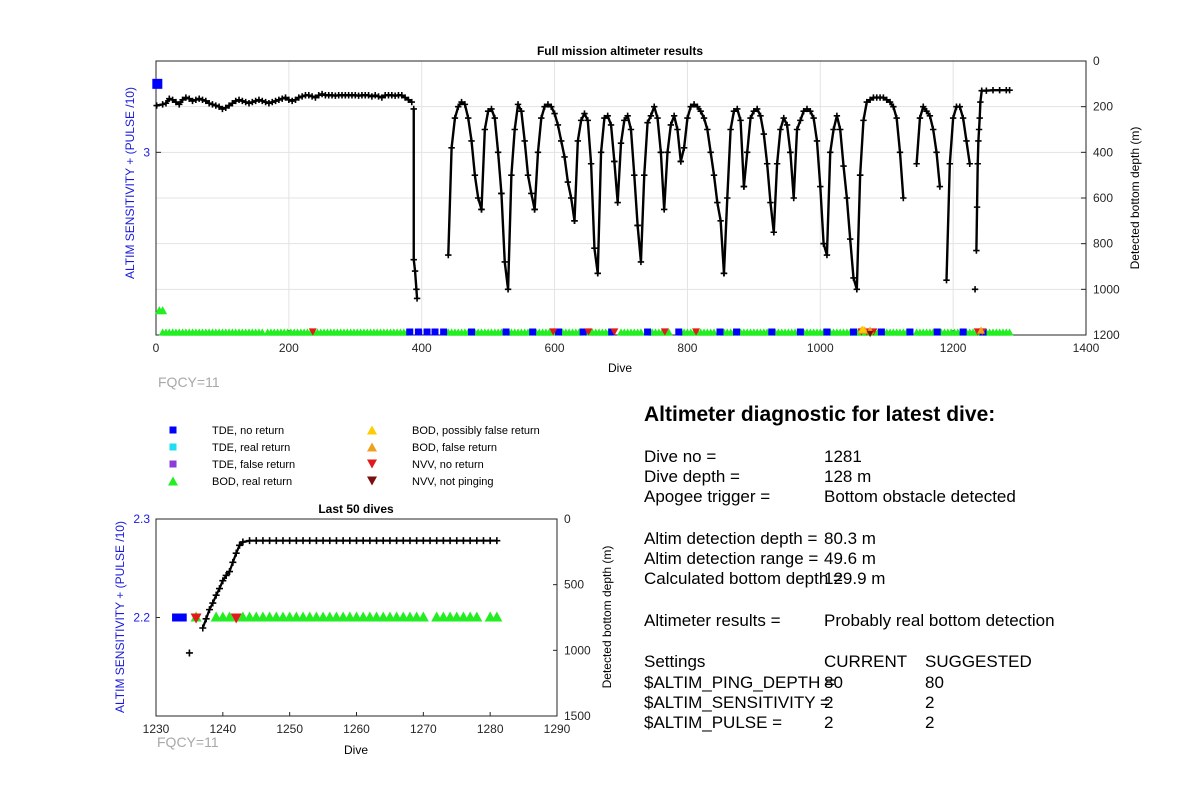 The width and height of the screenshot is (1200, 804). Describe the element at coordinates (146, 568) in the screenshot. I see `bottom-y-left-ticks: 2.2 2.3` at that location.